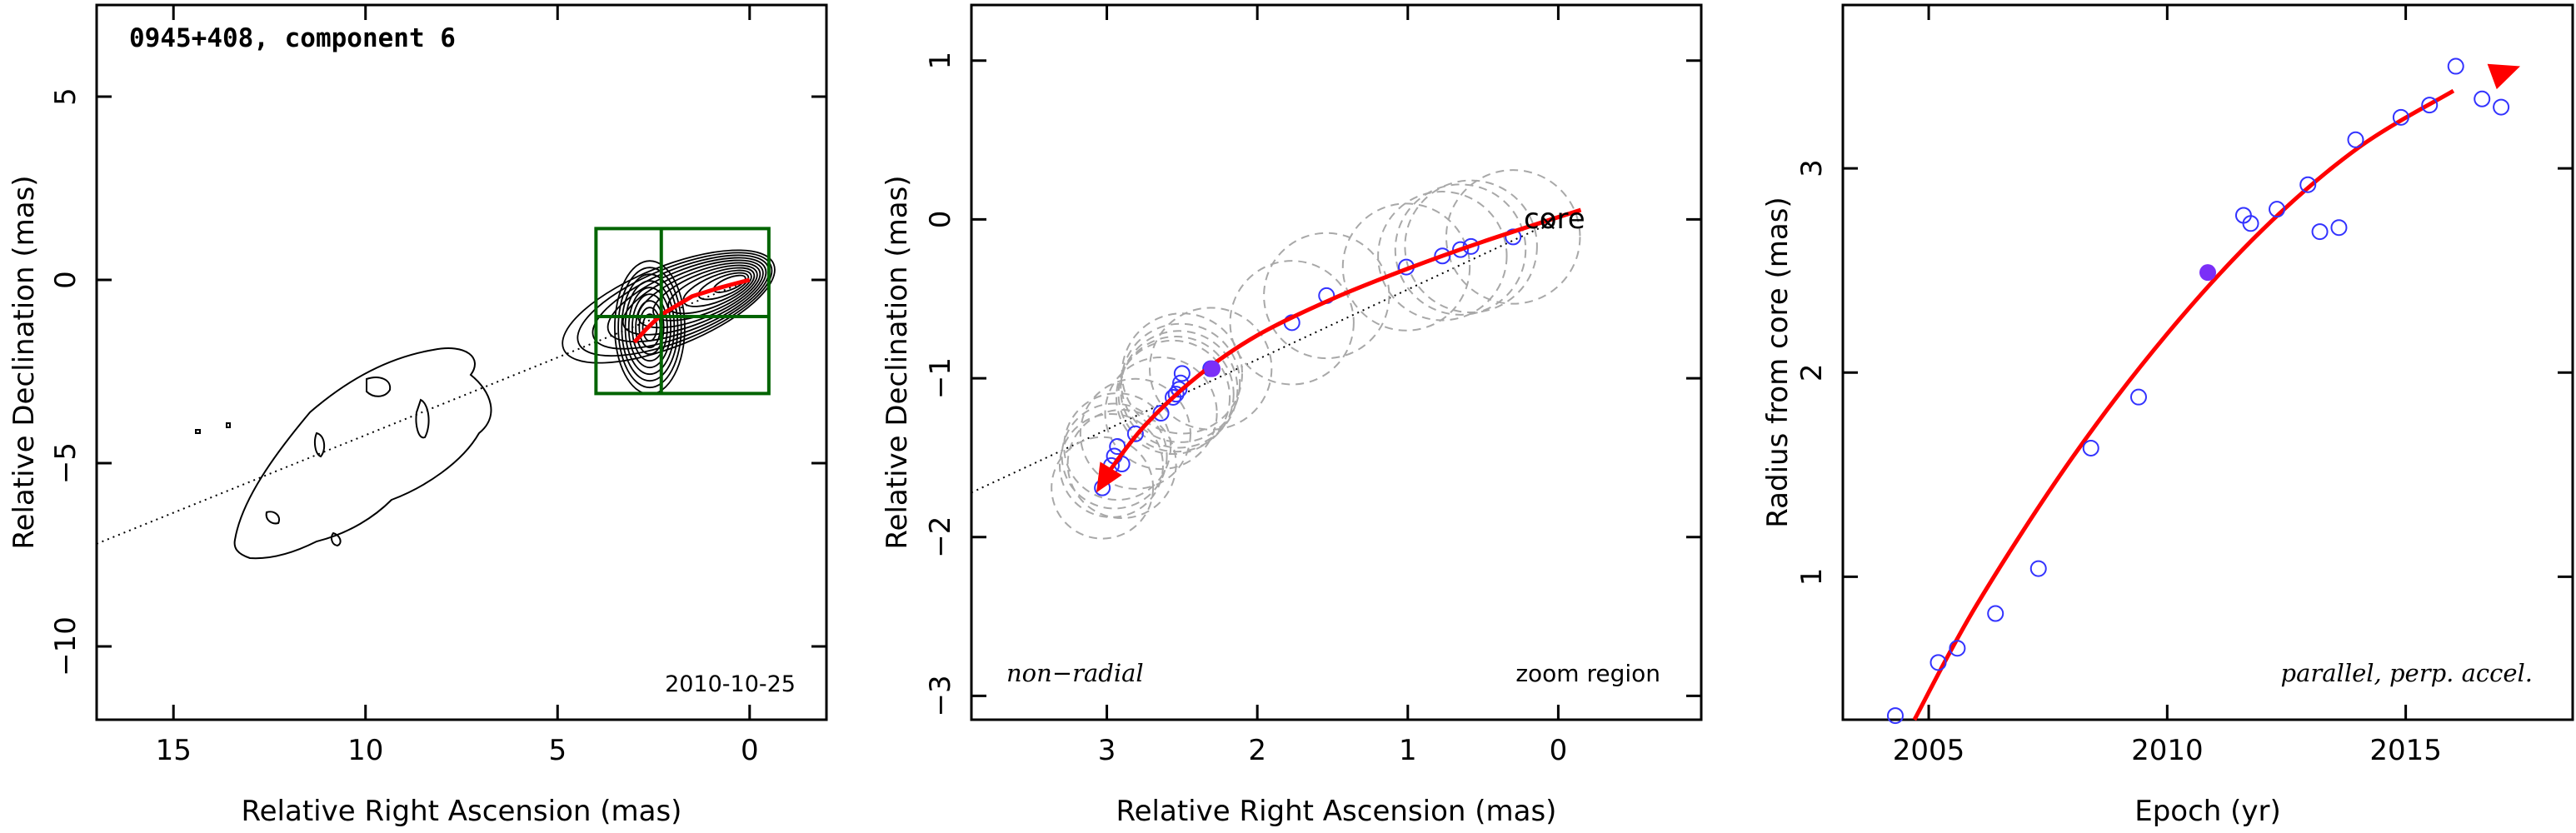 Image resolution: width=2576 pixels, height=833 pixels. What do you see at coordinates (362, 453) in the screenshot?
I see `outer-jet-contour` at bounding box center [362, 453].